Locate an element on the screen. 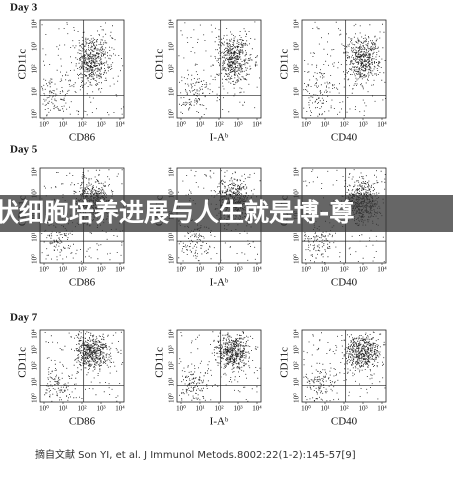 The width and height of the screenshot is (453, 479). day-label: Day 5 is located at coordinates (24, 150).